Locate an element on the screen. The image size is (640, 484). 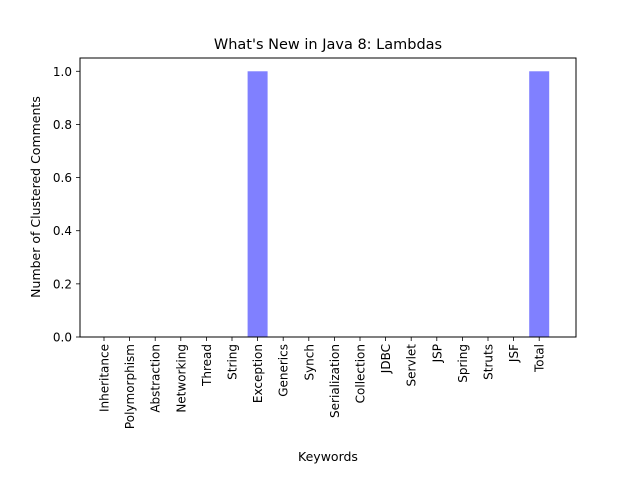
x-tick-label: Inheritance is located at coordinates (105, 378).